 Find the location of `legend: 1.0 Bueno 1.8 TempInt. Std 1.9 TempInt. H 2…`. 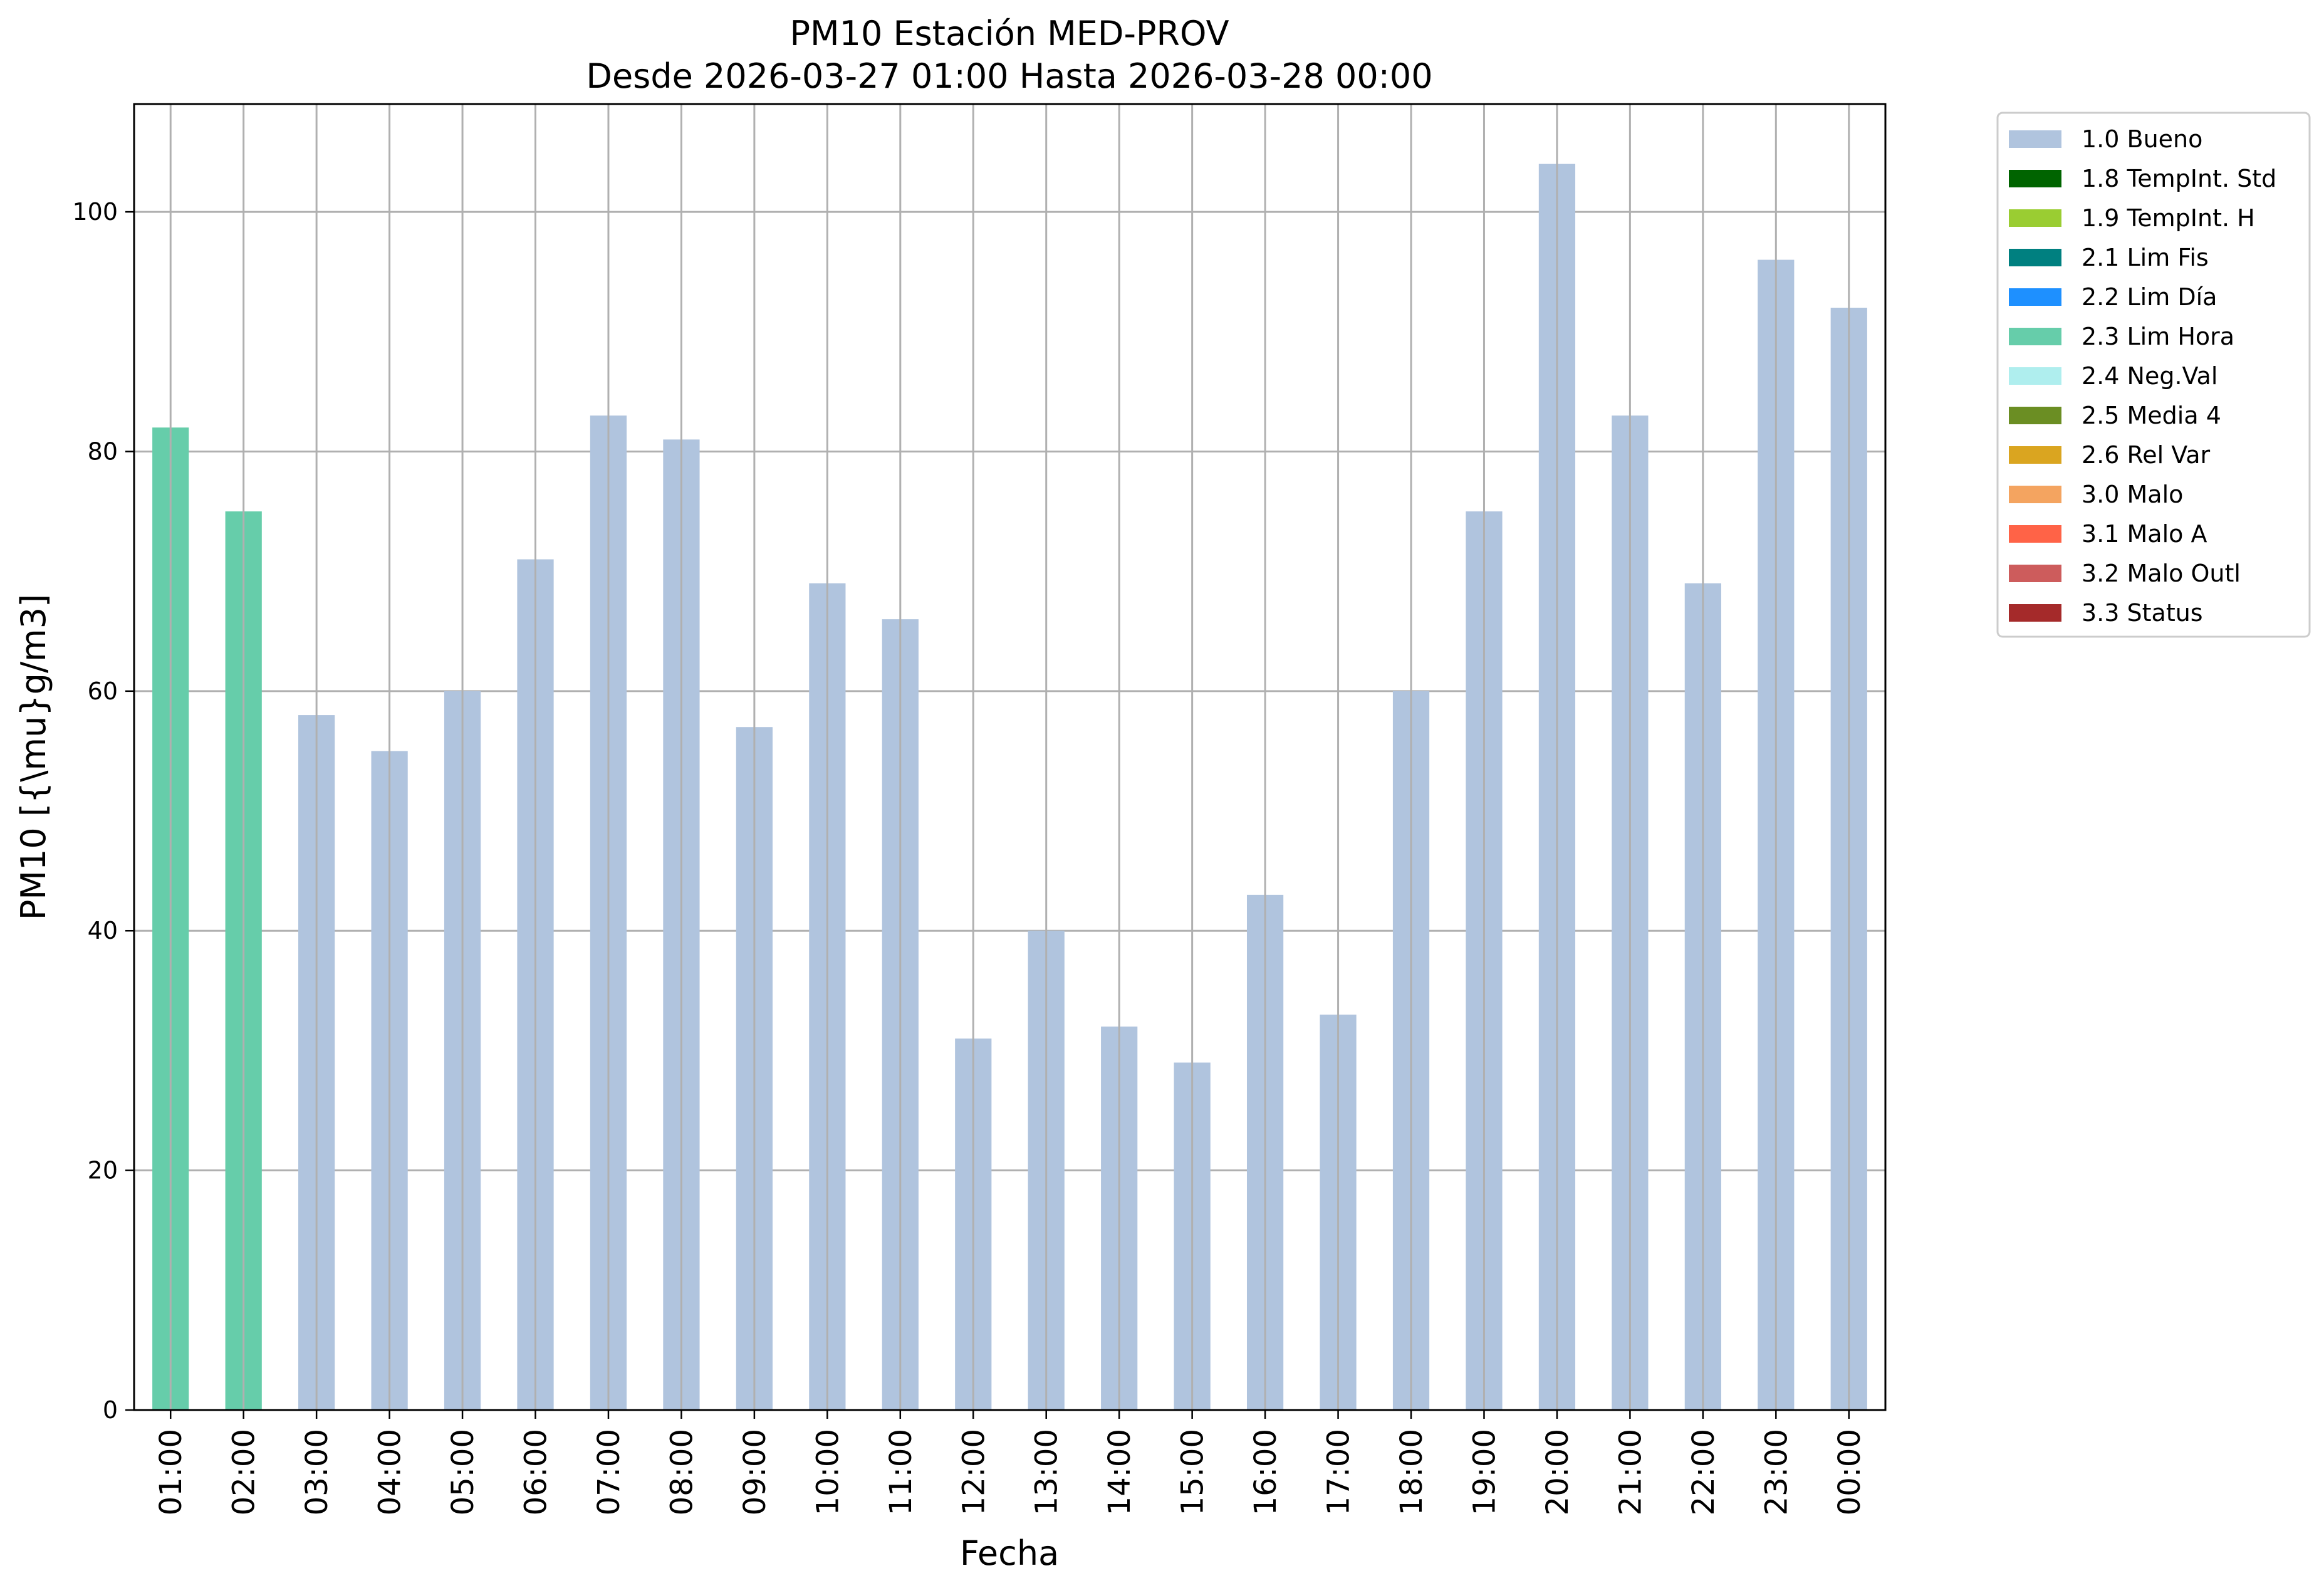

legend: 1.0 Bueno 1.8 TempInt. Std 1.9 TempInt. H 2… is located at coordinates (2153, 375).